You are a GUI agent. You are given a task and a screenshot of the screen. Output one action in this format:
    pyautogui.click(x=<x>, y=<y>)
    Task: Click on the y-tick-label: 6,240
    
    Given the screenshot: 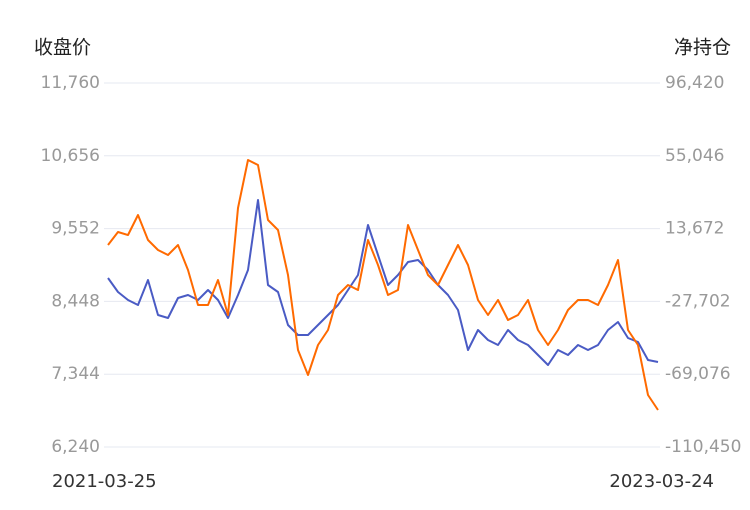 What is the action you would take?
    pyautogui.click(x=75, y=447)
    